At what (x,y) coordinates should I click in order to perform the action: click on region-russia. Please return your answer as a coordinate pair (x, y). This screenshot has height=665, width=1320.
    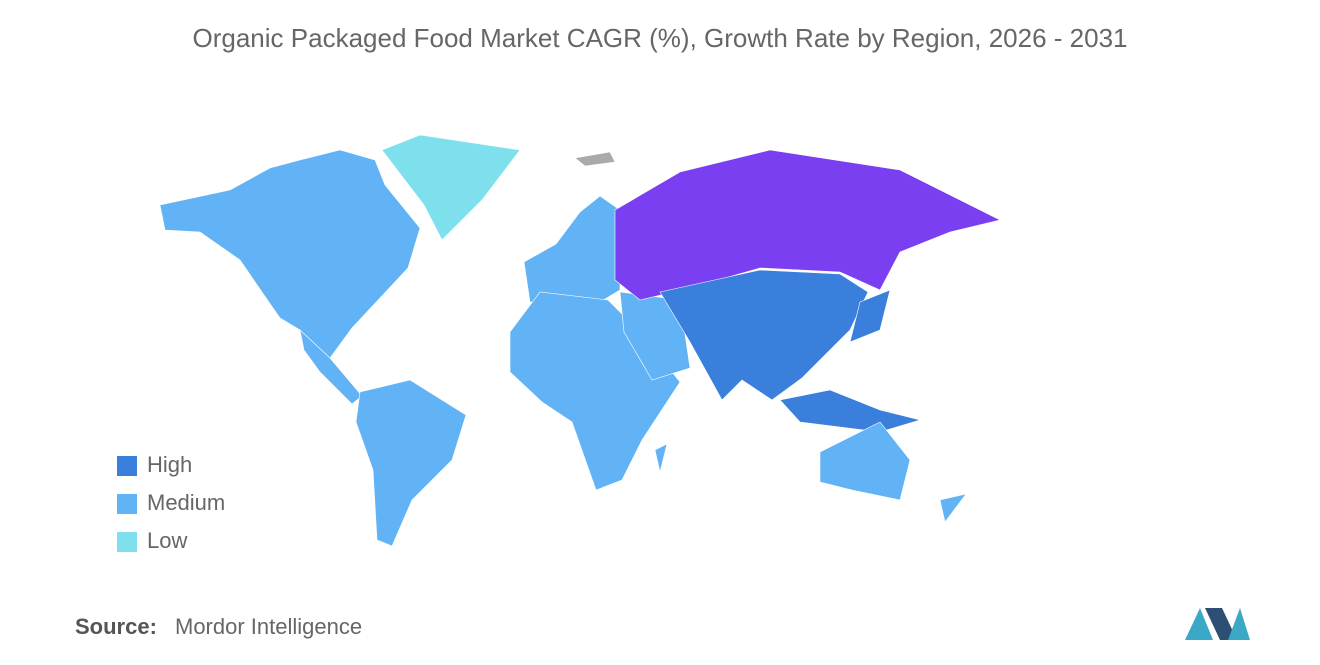
    Looking at the image, I should click on (807, 225).